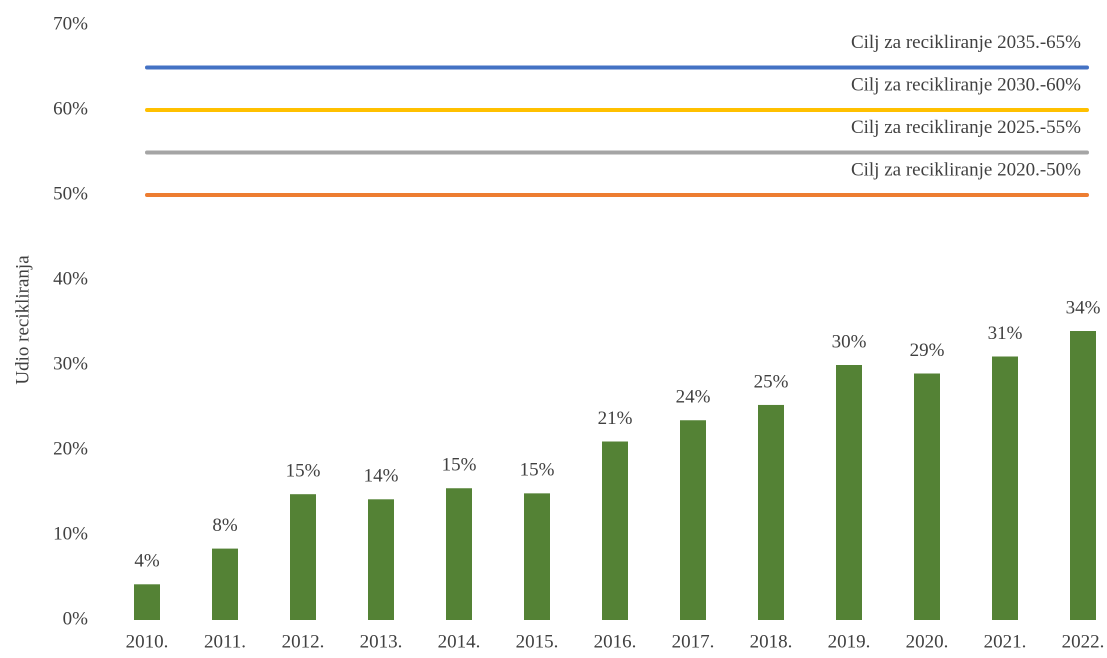 This screenshot has width=1107, height=658. Describe the element at coordinates (966, 84) in the screenshot. I see `reference-line-label: Cilj za recikliranje 2030.-60%` at that location.